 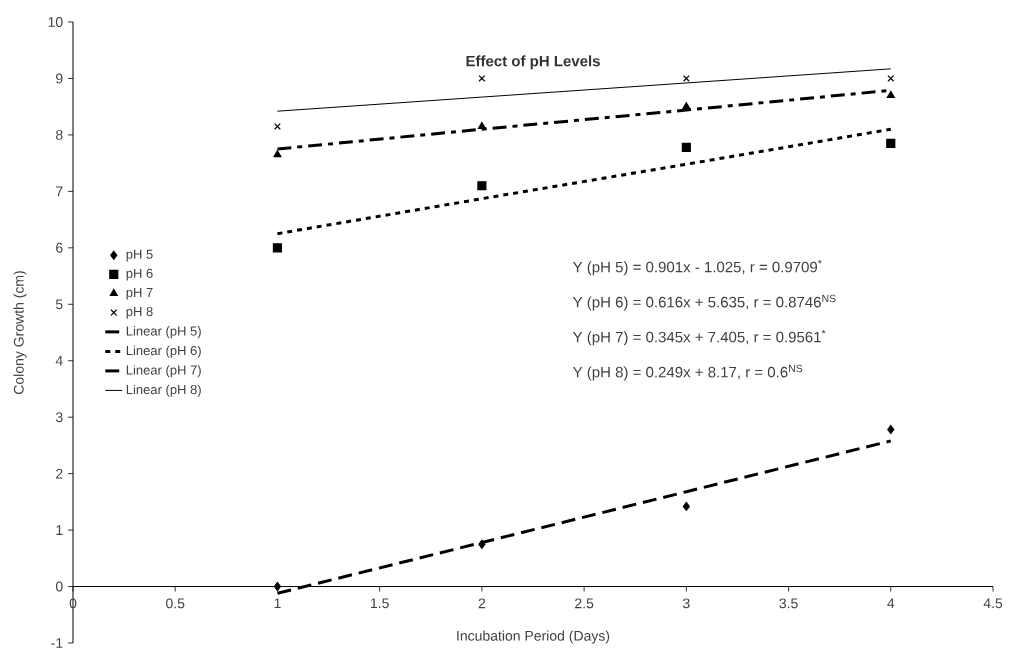 What do you see at coordinates (687, 372) in the screenshot?
I see `annotation: Y (pH 8) = 0.249x + 8.17, r = 0.6$^{NS}$` at bounding box center [687, 372].